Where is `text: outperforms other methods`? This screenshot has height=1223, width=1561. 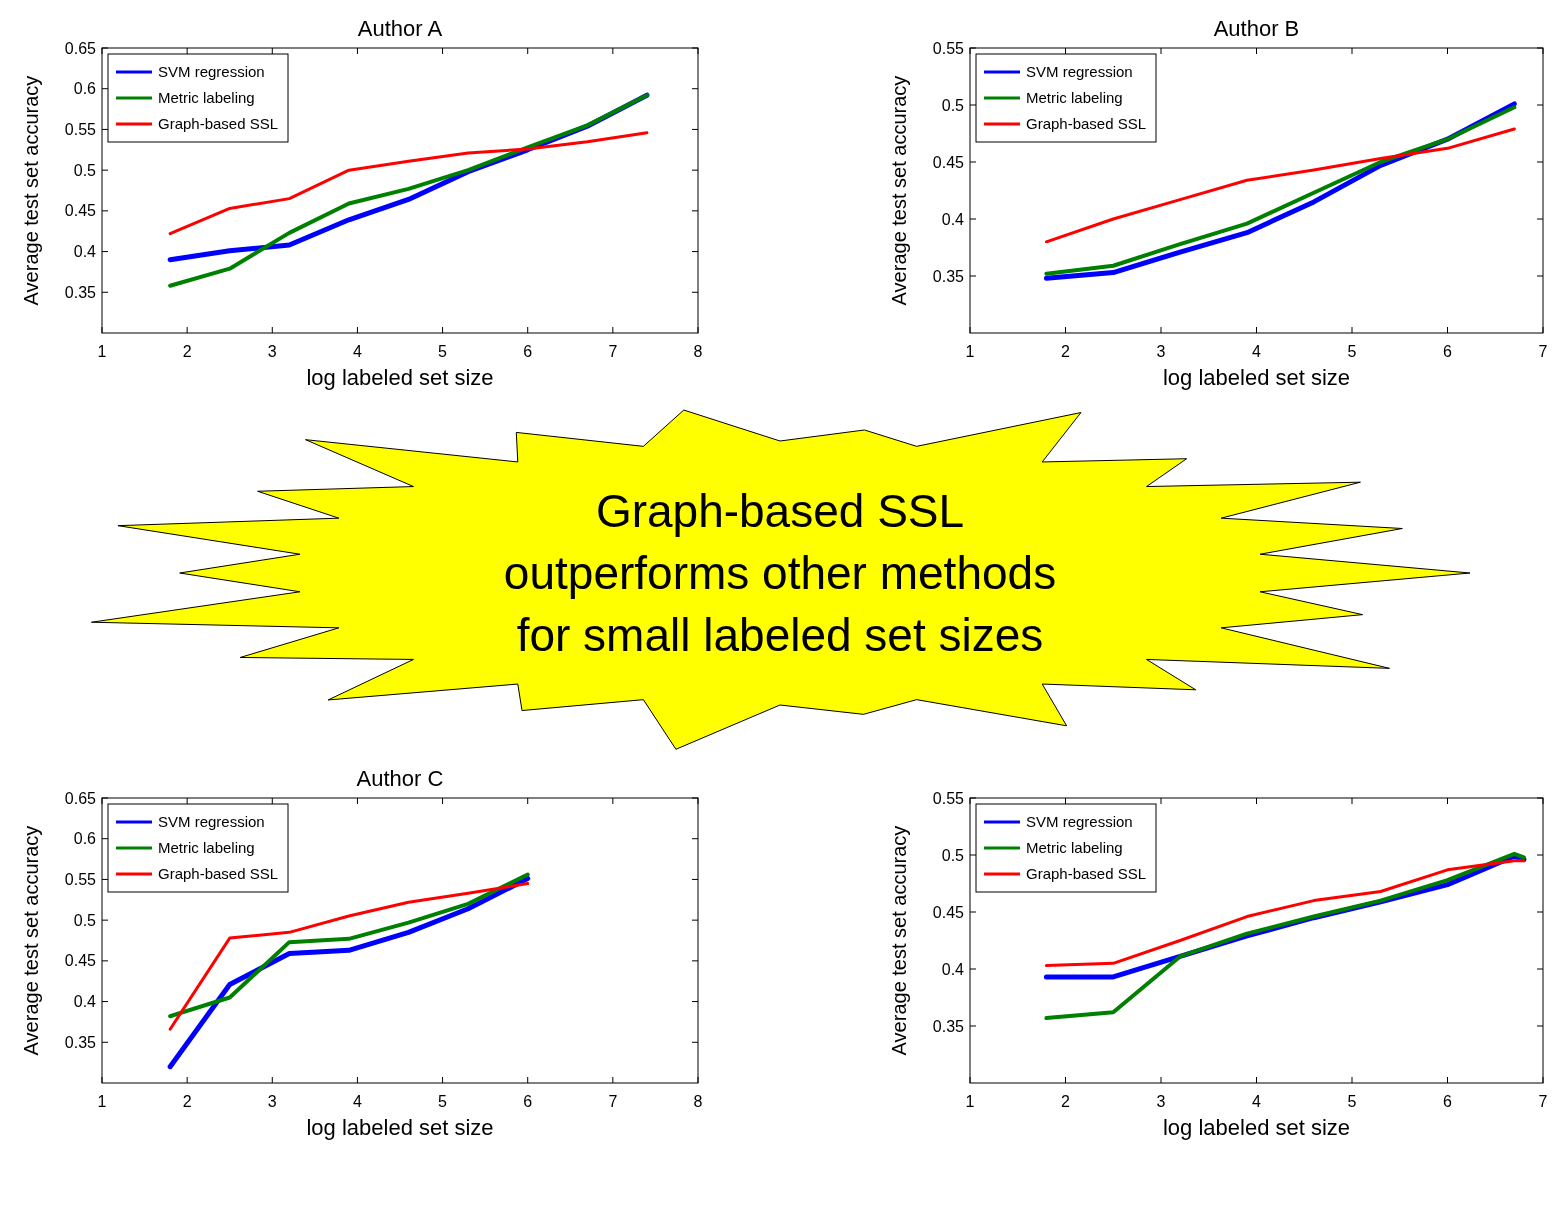 text: outperforms other methods is located at coordinates (780, 573).